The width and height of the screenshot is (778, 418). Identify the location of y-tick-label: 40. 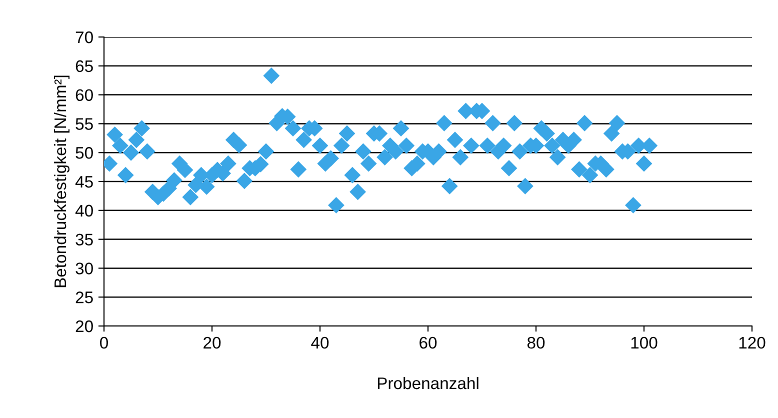
(84, 210).